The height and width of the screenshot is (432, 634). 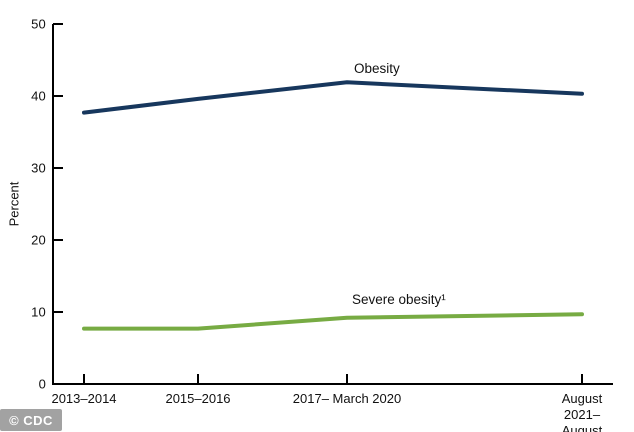 What do you see at coordinates (38, 240) in the screenshot?
I see `y-tick-label: 20` at bounding box center [38, 240].